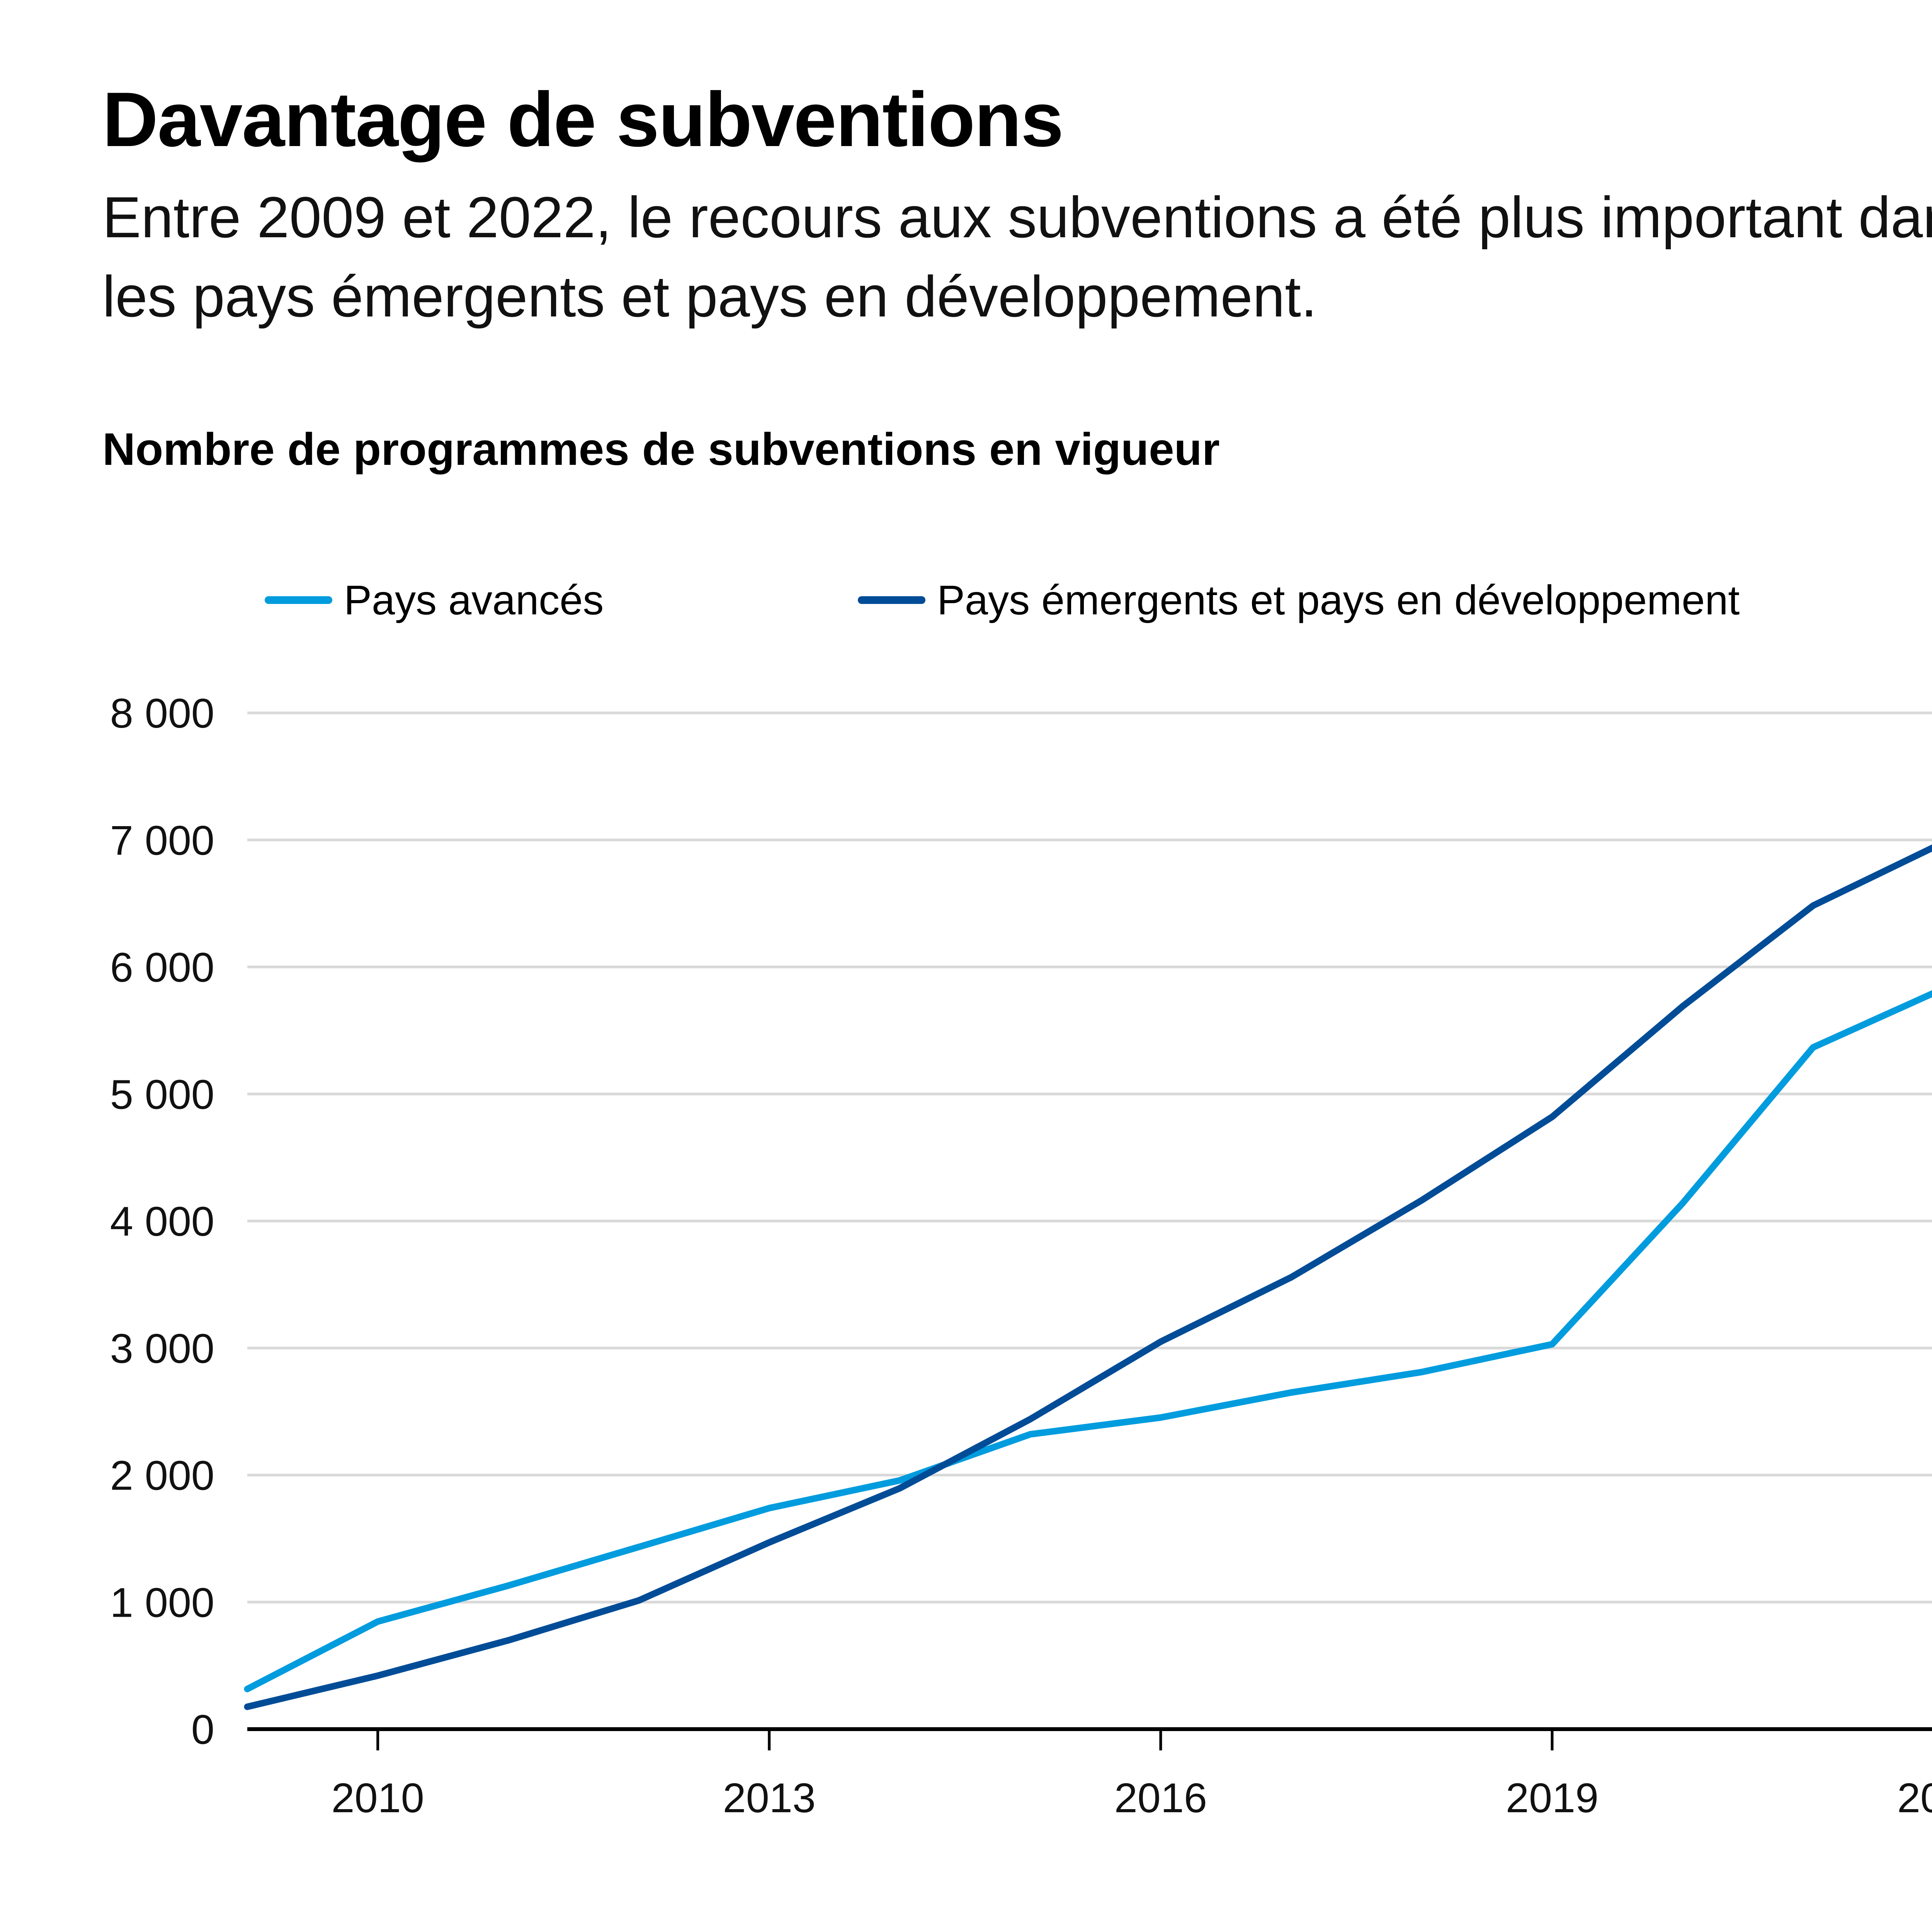 Image resolution: width=1932 pixels, height=1932 pixels. I want to click on y-tick-label: 4 000, so click(162, 1221).